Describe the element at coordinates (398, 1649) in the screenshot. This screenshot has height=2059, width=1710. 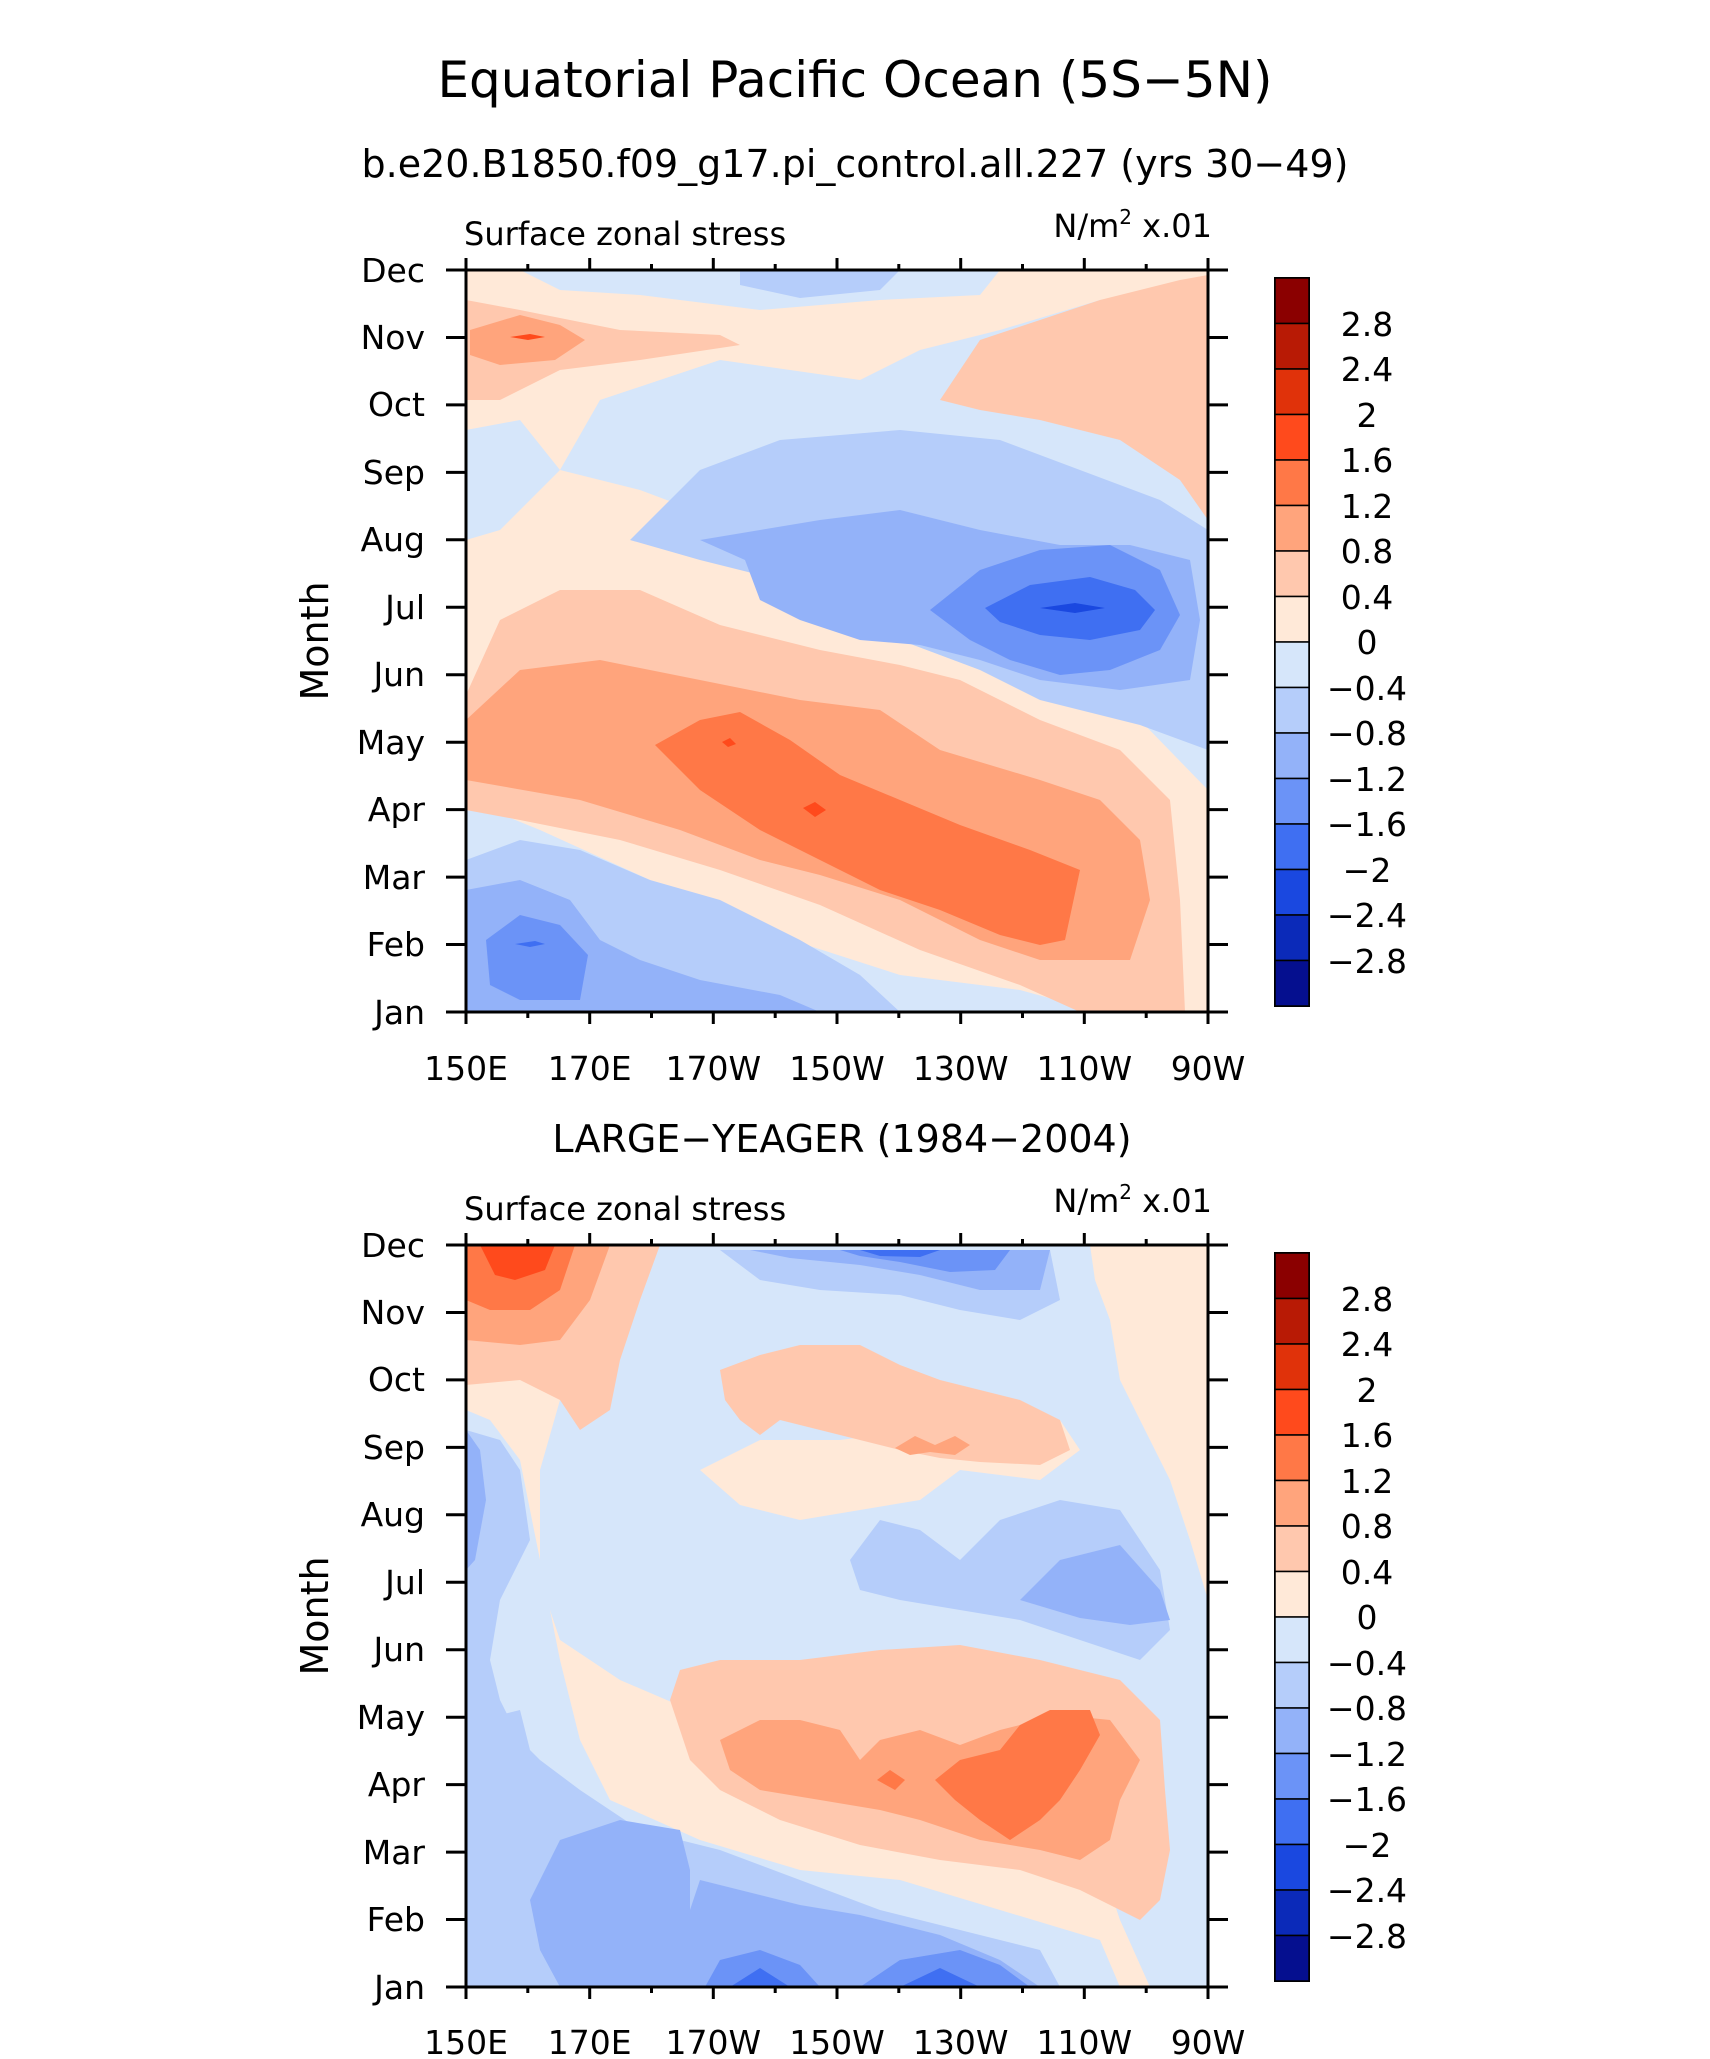
I see `y-tick-label: Jun` at that location.